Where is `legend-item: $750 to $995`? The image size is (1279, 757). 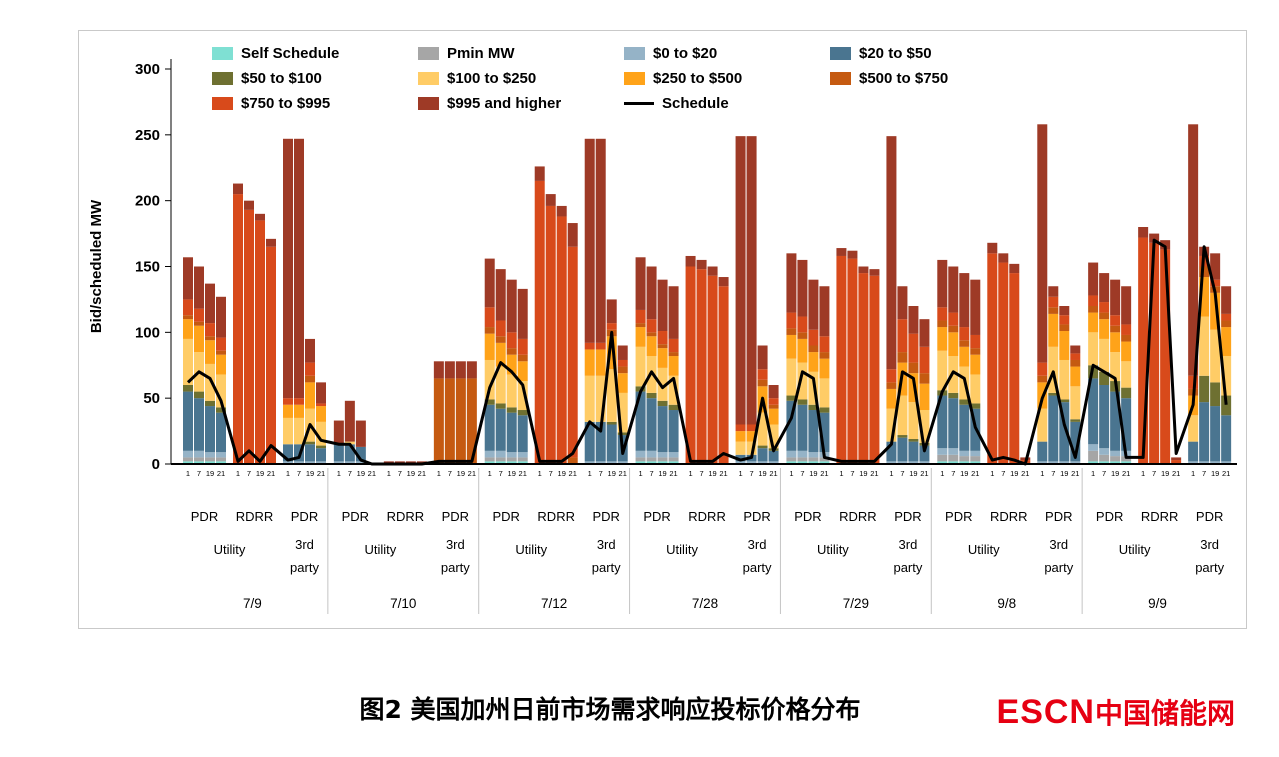
legend-item: $750 to $995 is located at coordinates (315, 103).